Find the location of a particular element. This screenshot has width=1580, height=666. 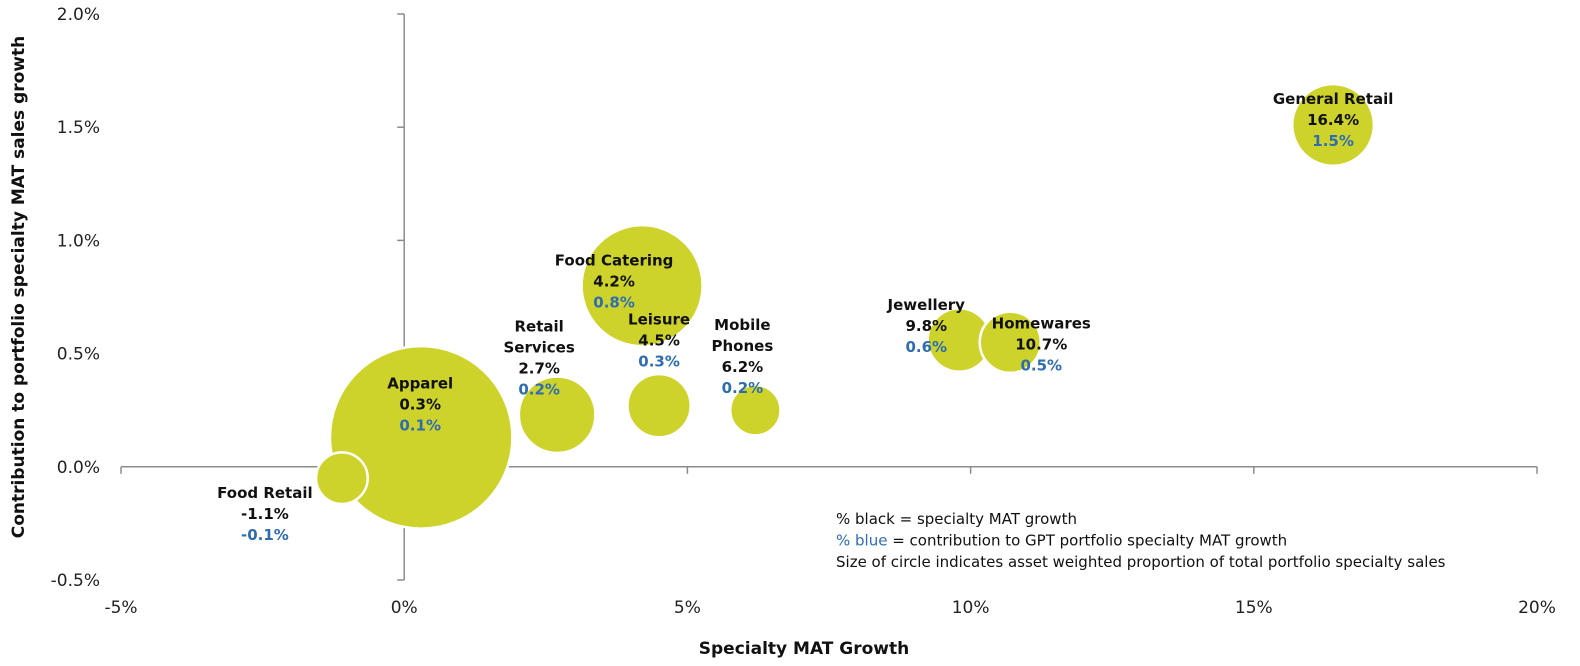

x-tick-label: 10% is located at coordinates (971, 608).